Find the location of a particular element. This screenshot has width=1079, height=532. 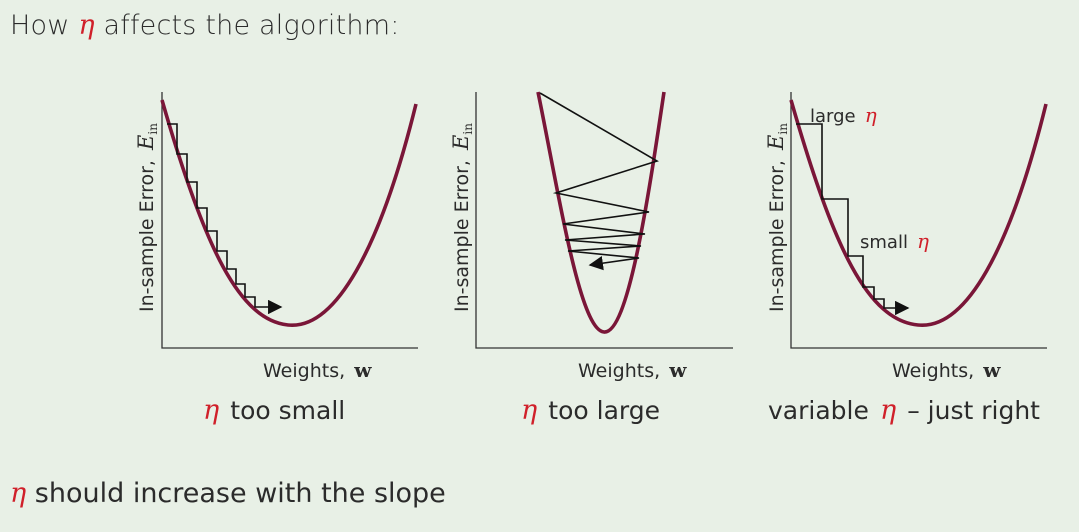

slide-title: How η affects the algorithm: is located at coordinates (205, 25).